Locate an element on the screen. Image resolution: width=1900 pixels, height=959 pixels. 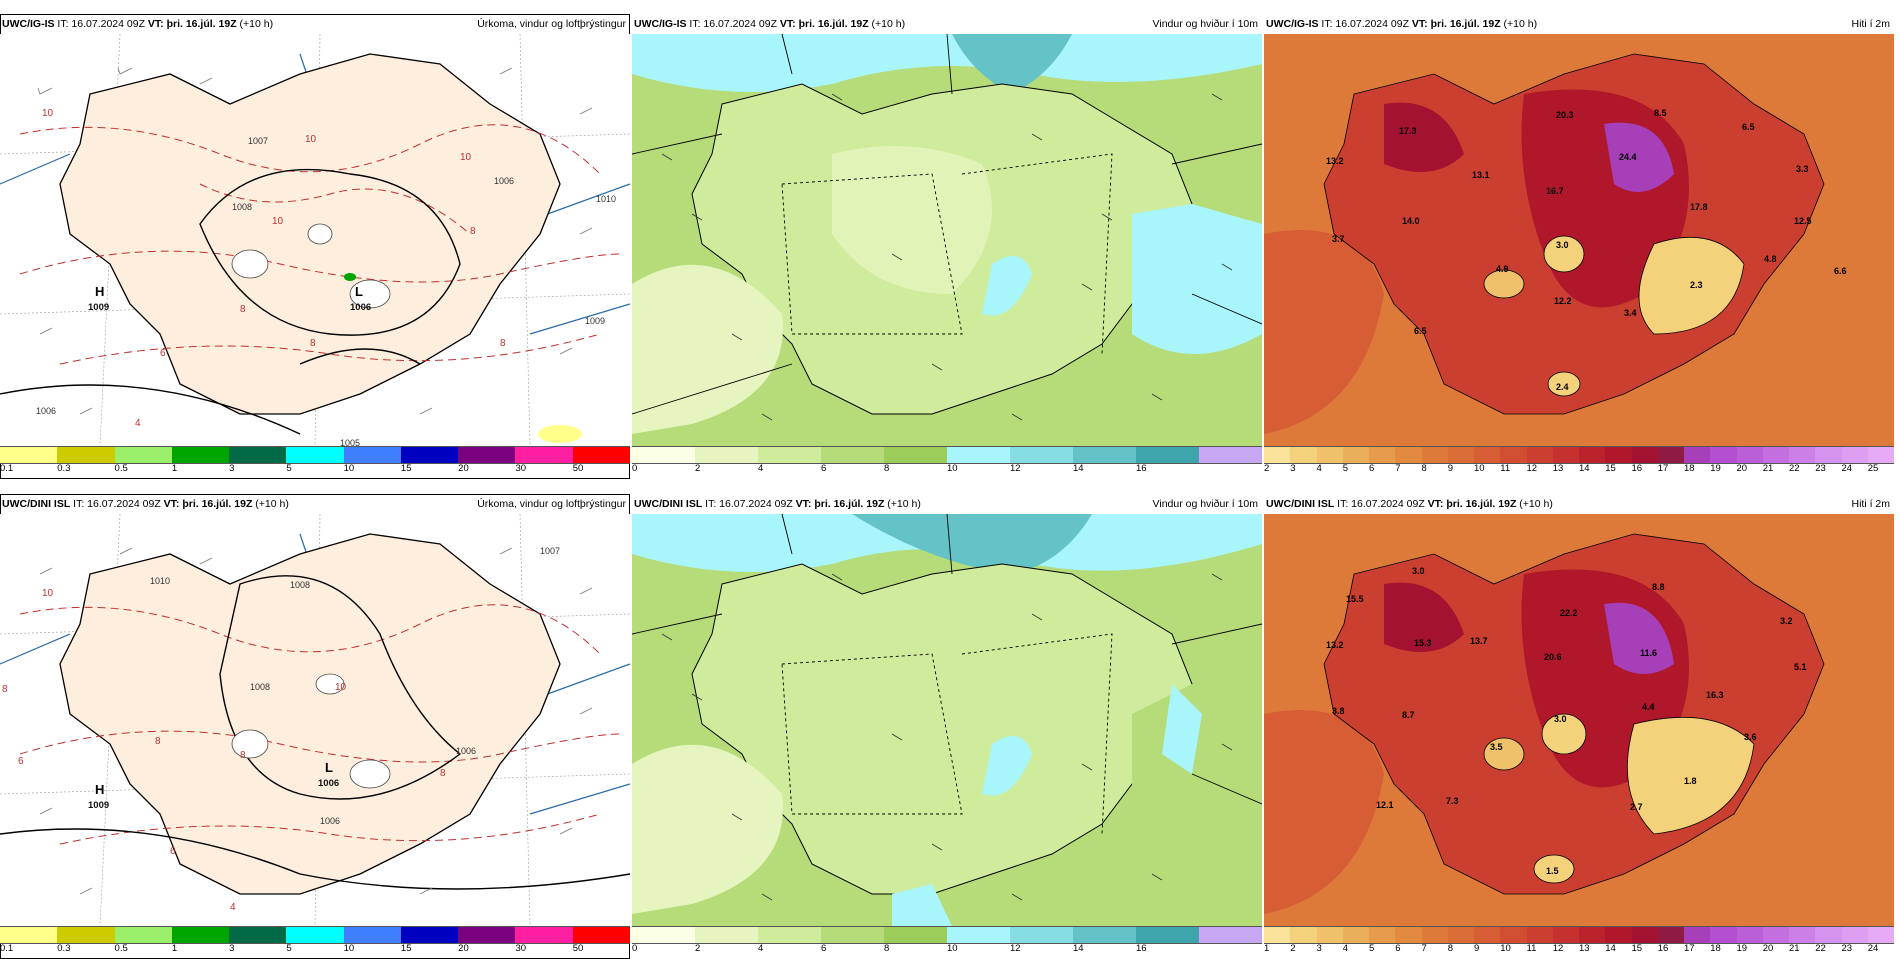
model-name: UWC/IG-IS is located at coordinates (28, 24).